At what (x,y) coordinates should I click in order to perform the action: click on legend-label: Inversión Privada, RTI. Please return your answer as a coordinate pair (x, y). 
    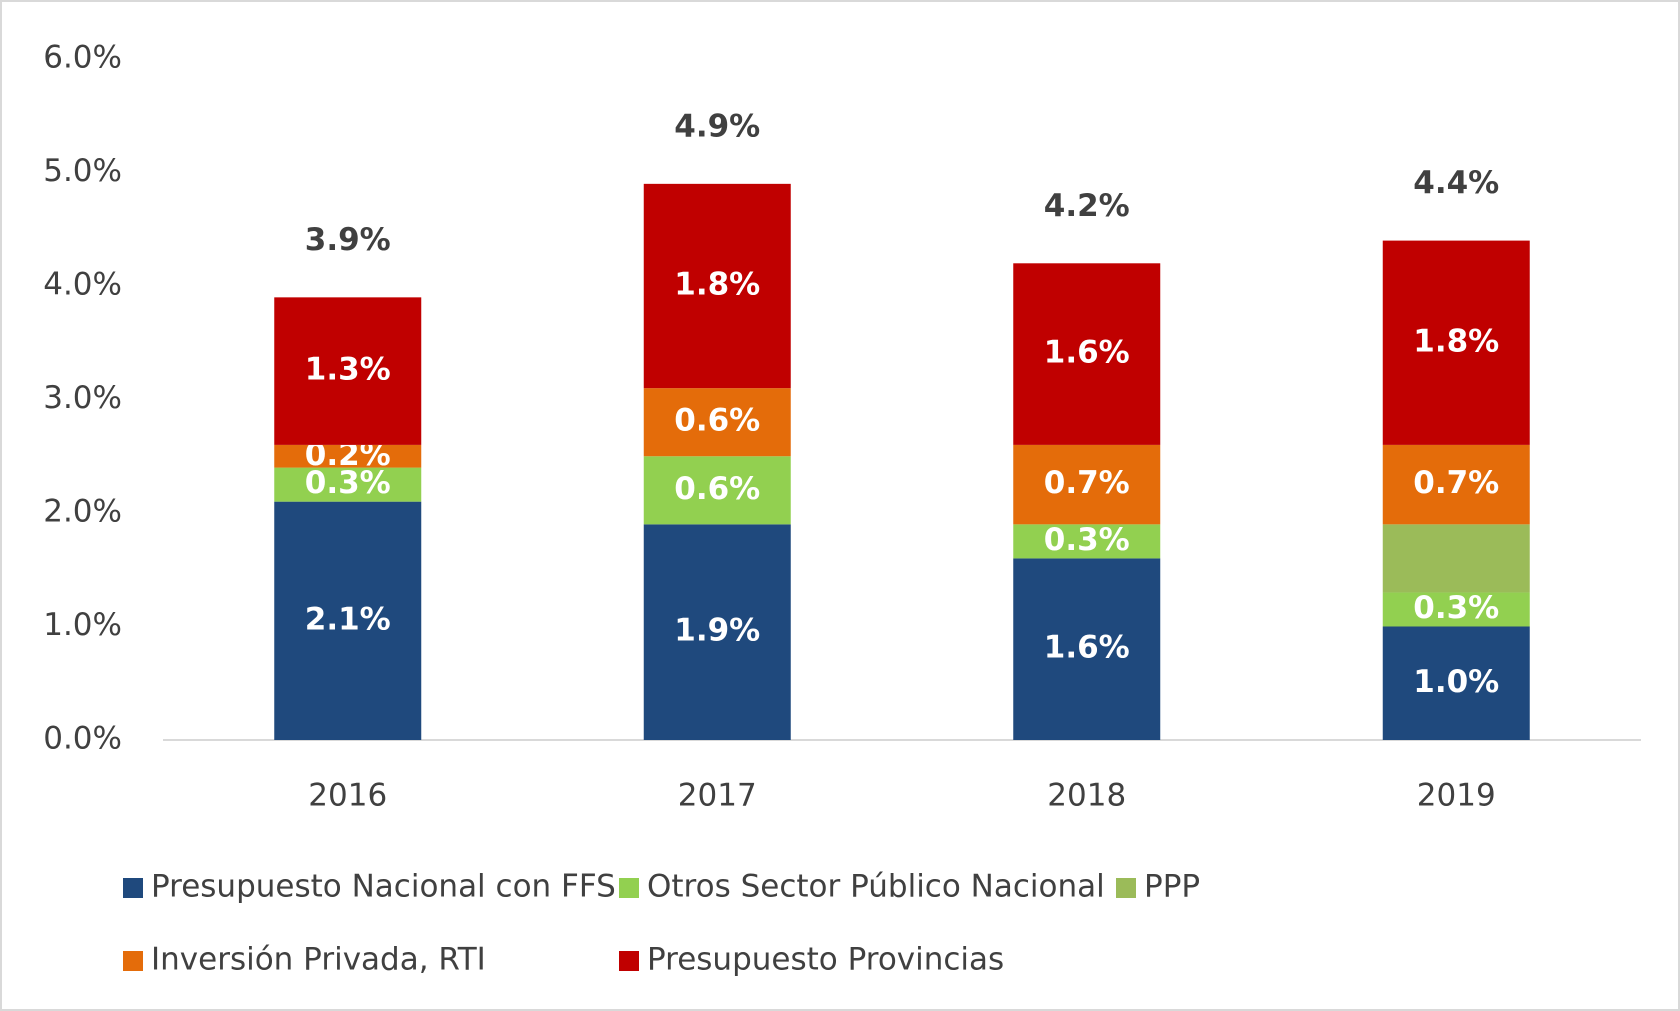
    Looking at the image, I should click on (318, 960).